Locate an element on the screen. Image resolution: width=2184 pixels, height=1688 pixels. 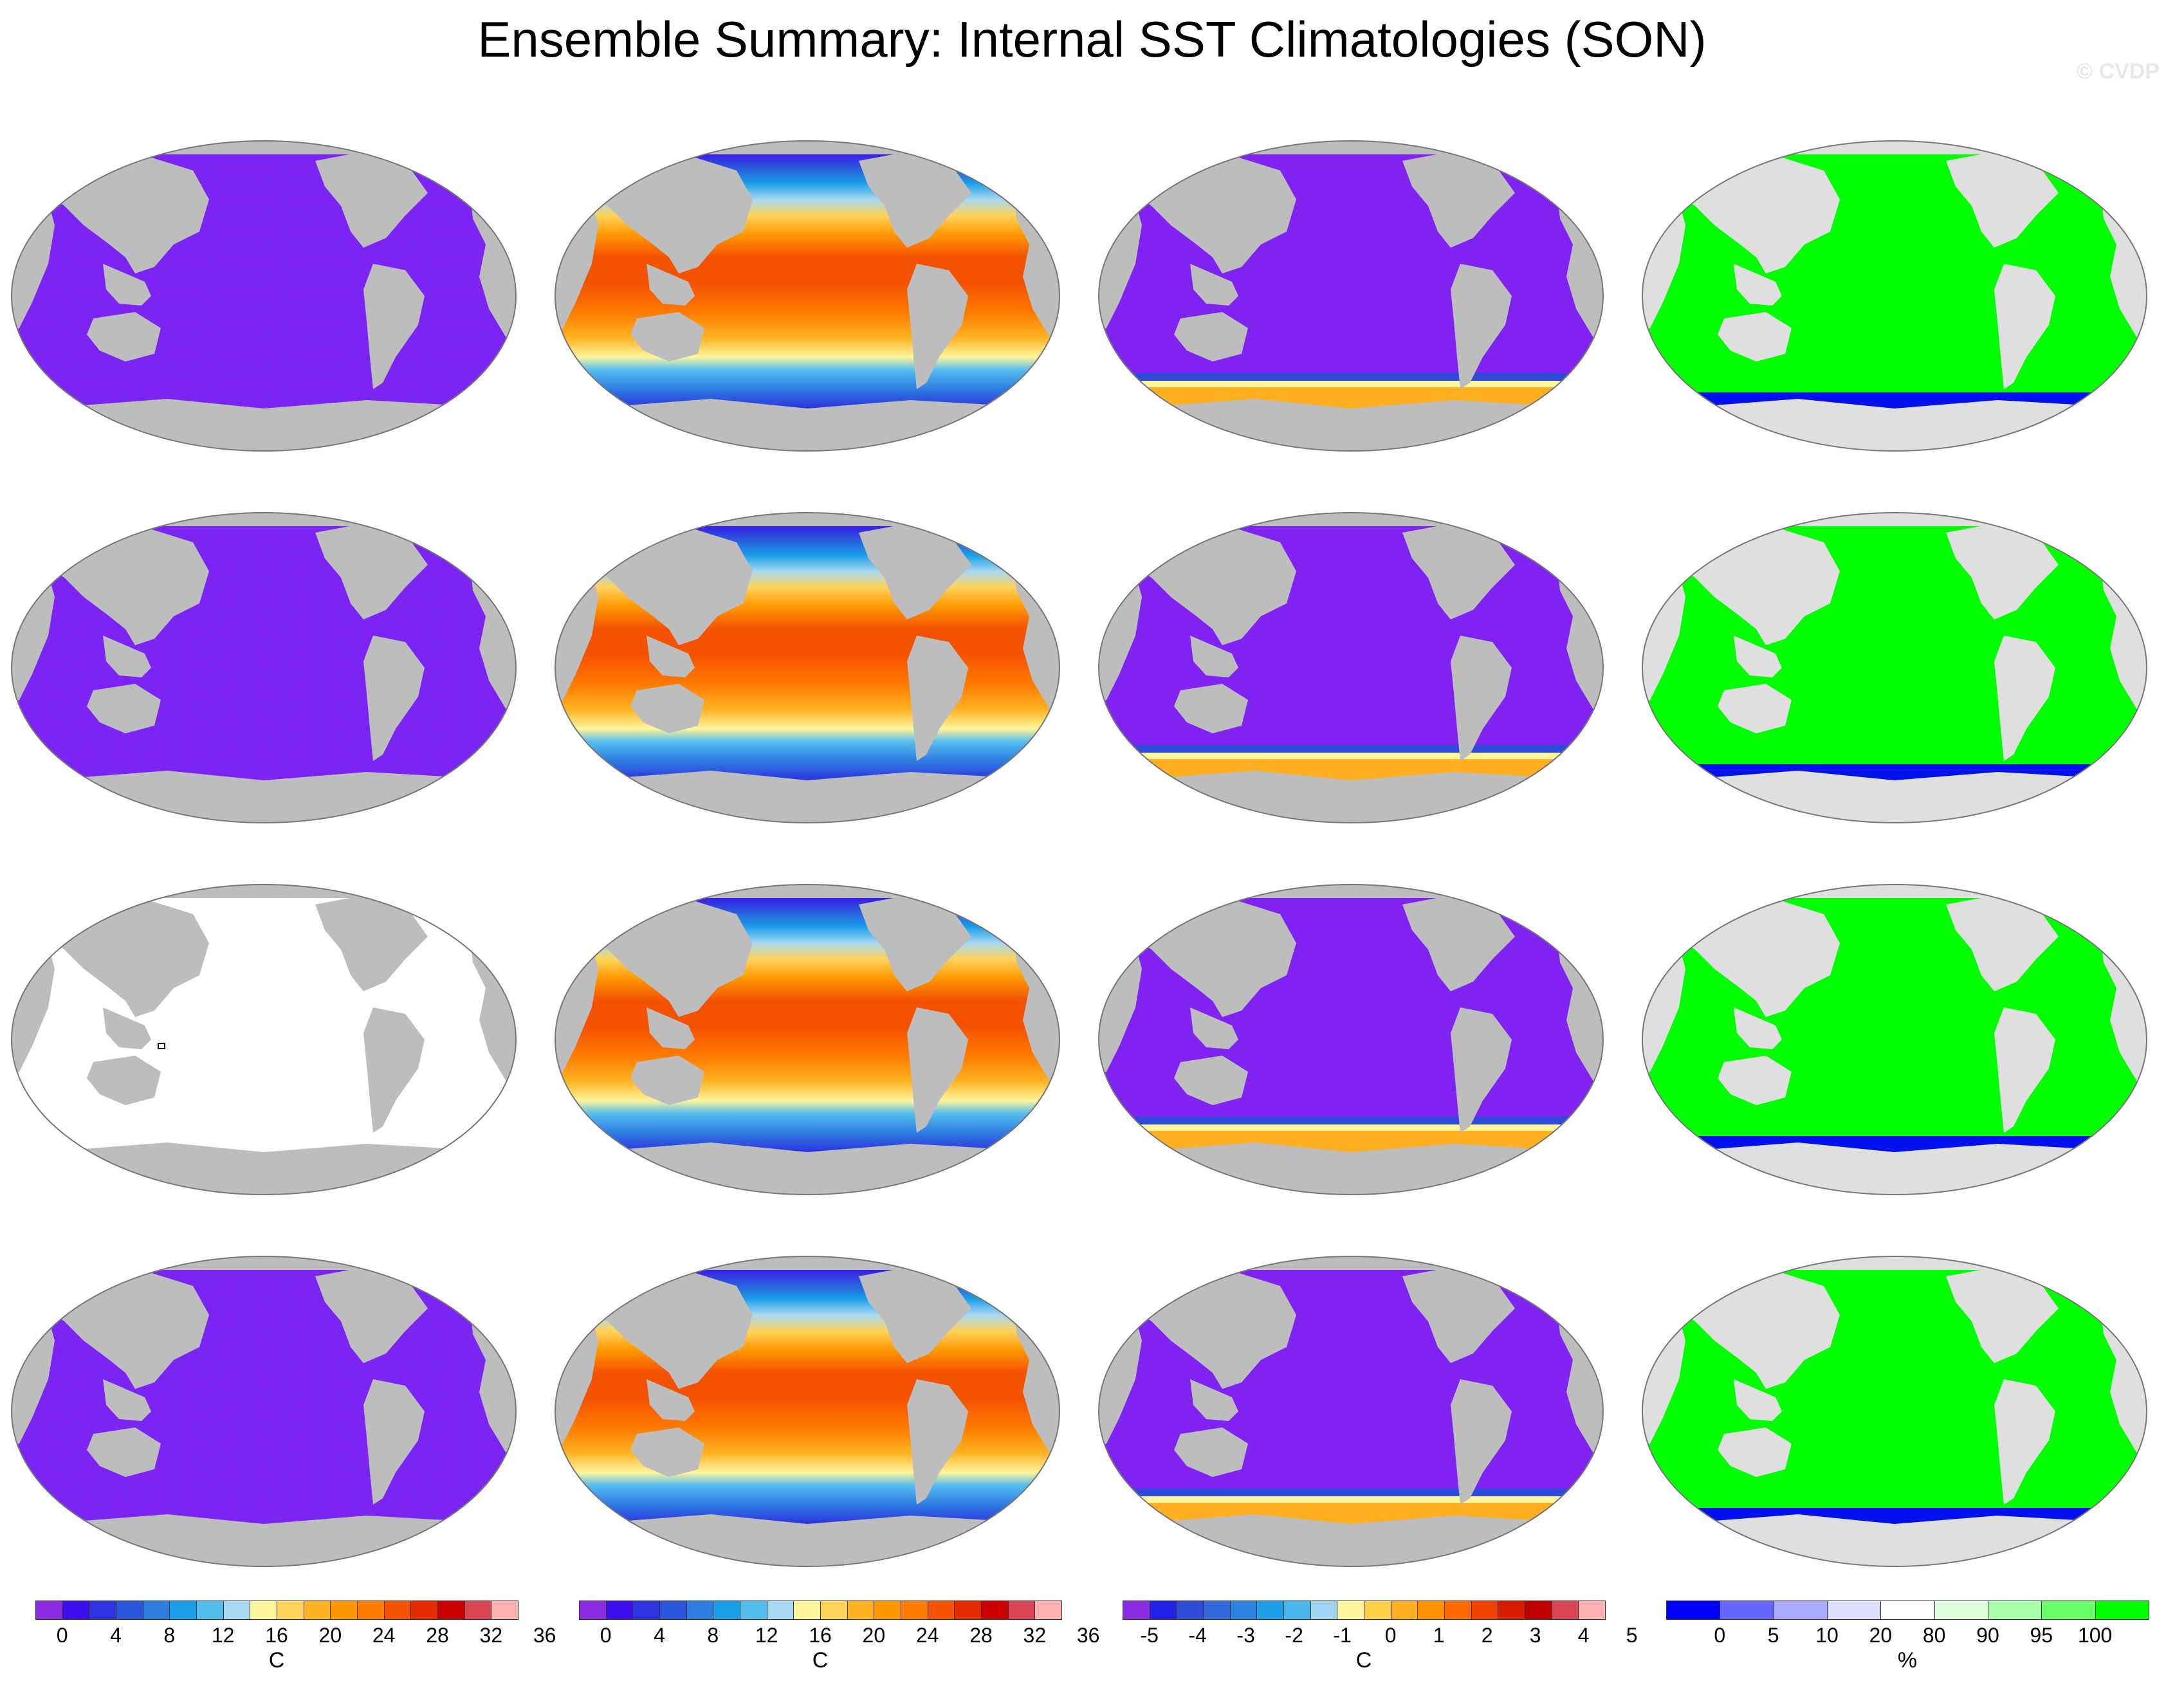
cvdp-watermark: © CVDP is located at coordinates (2118, 71).